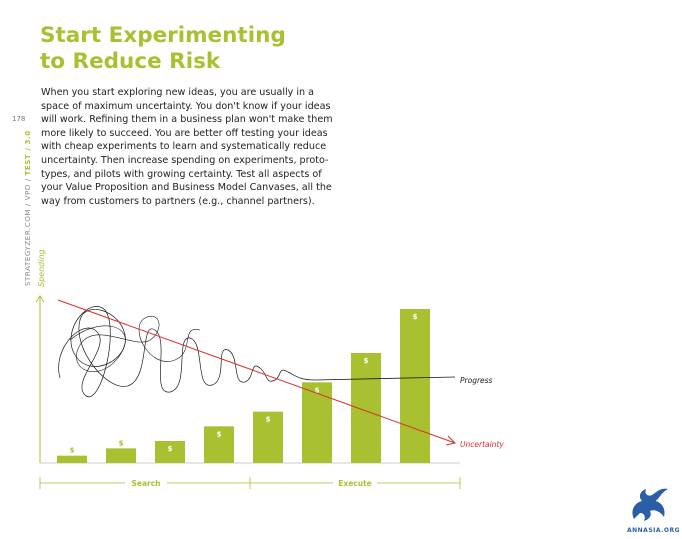 The image size is (682, 539). Describe the element at coordinates (41, 268) in the screenshot. I see `y-axis-label: Spending` at that location.